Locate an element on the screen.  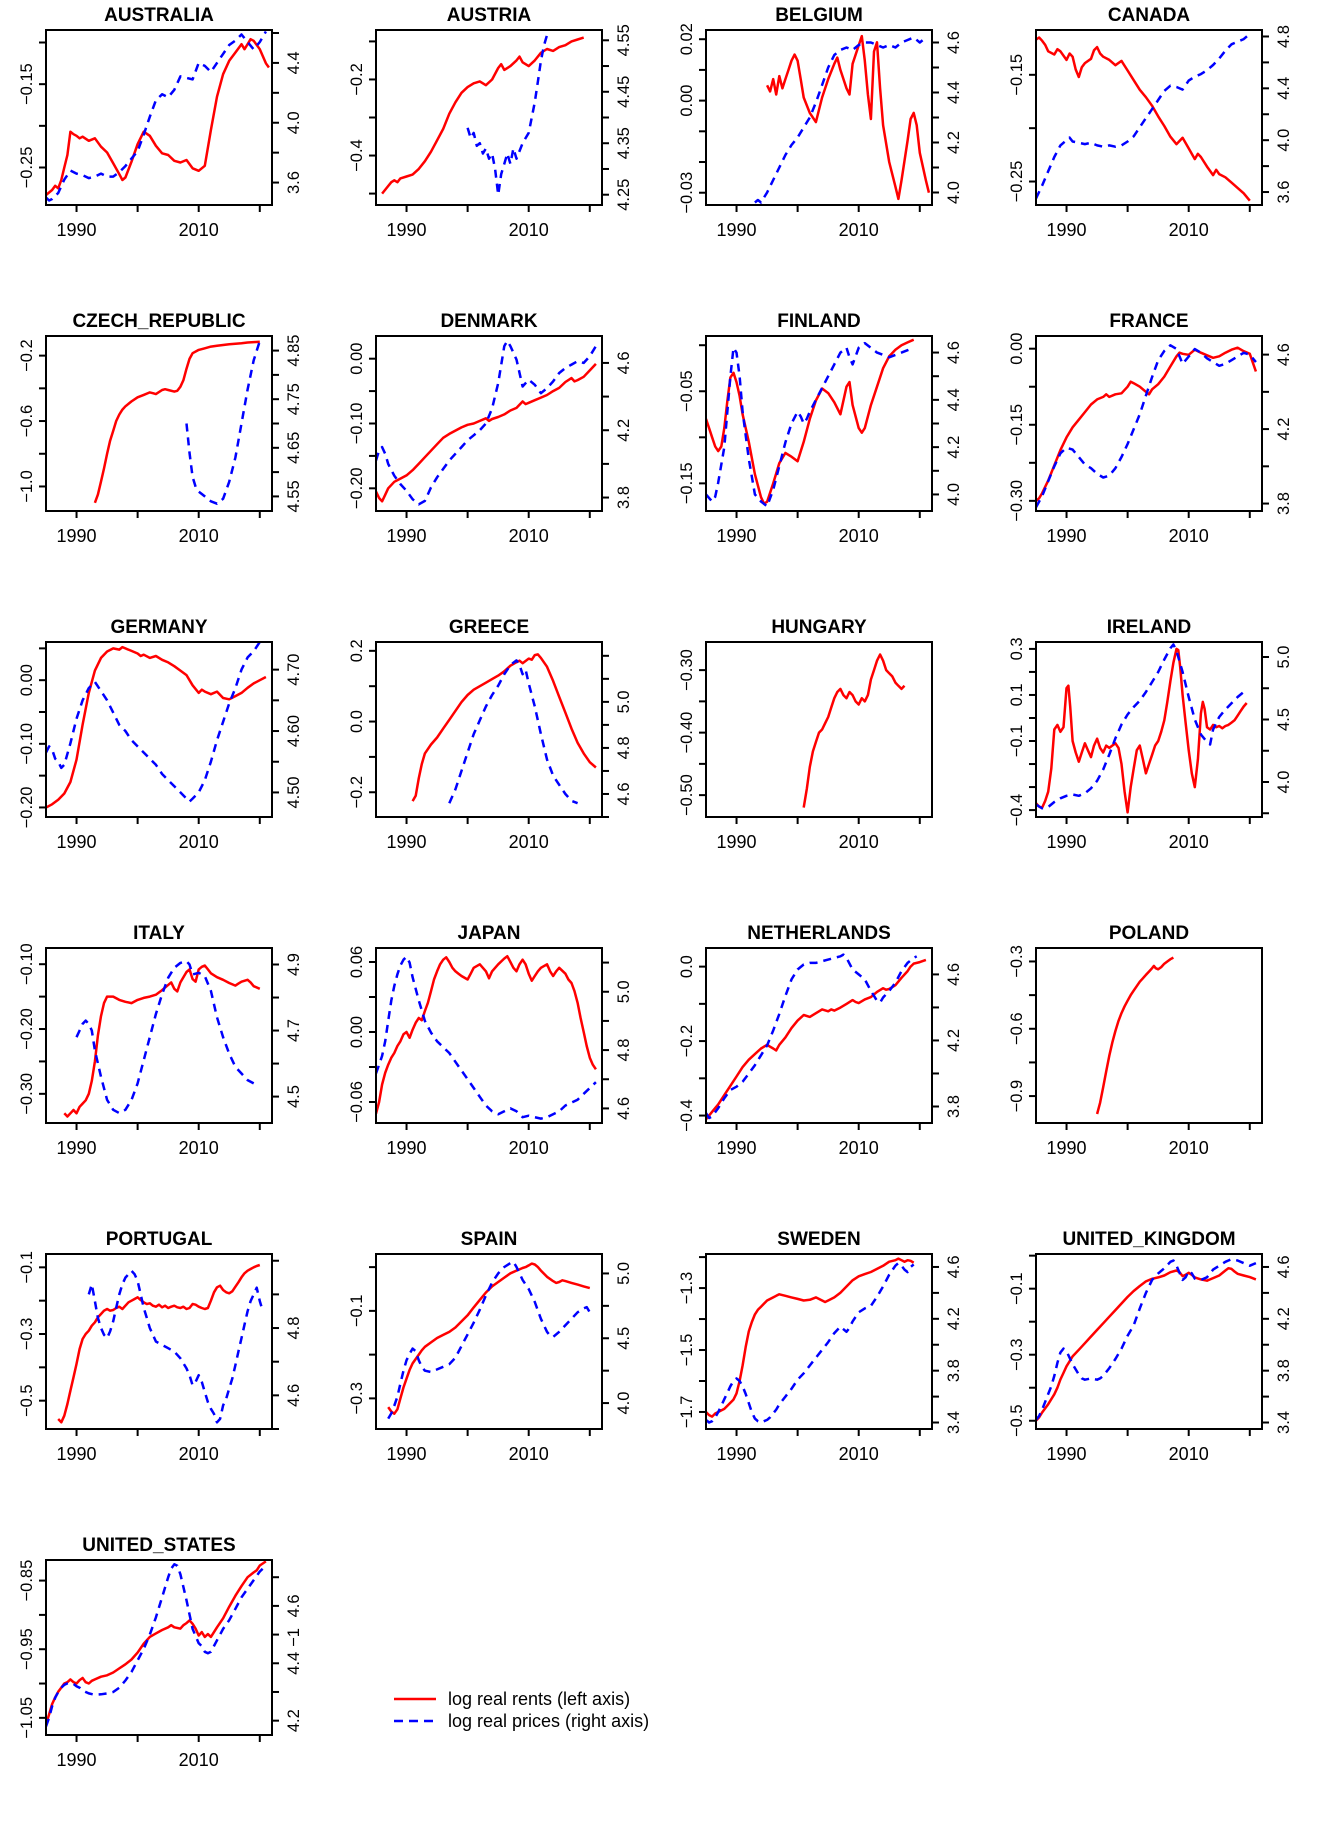
right-axis-label: 4.85 is located at coordinates (294, 351).